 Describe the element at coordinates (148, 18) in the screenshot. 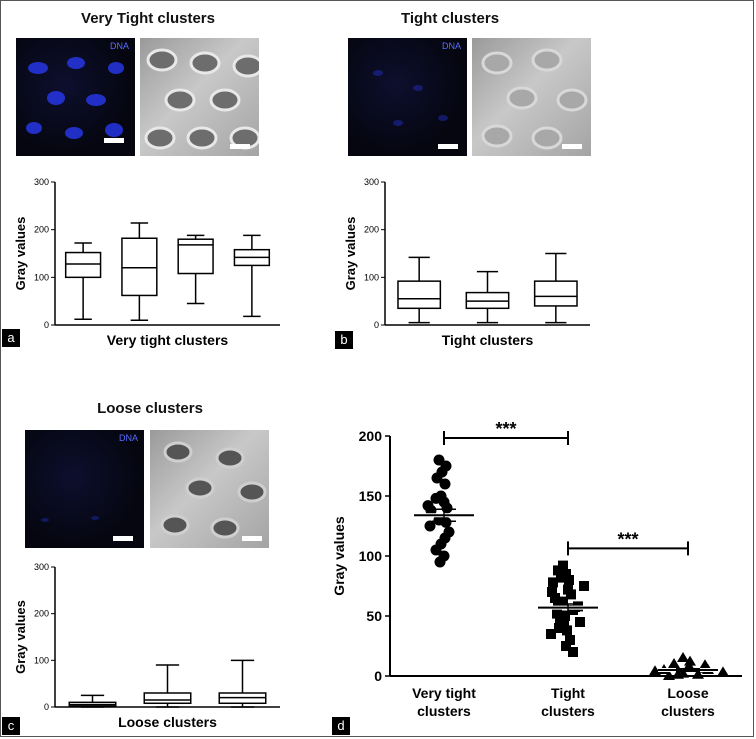

I see `panel-a-title: Very Tight clusters` at that location.